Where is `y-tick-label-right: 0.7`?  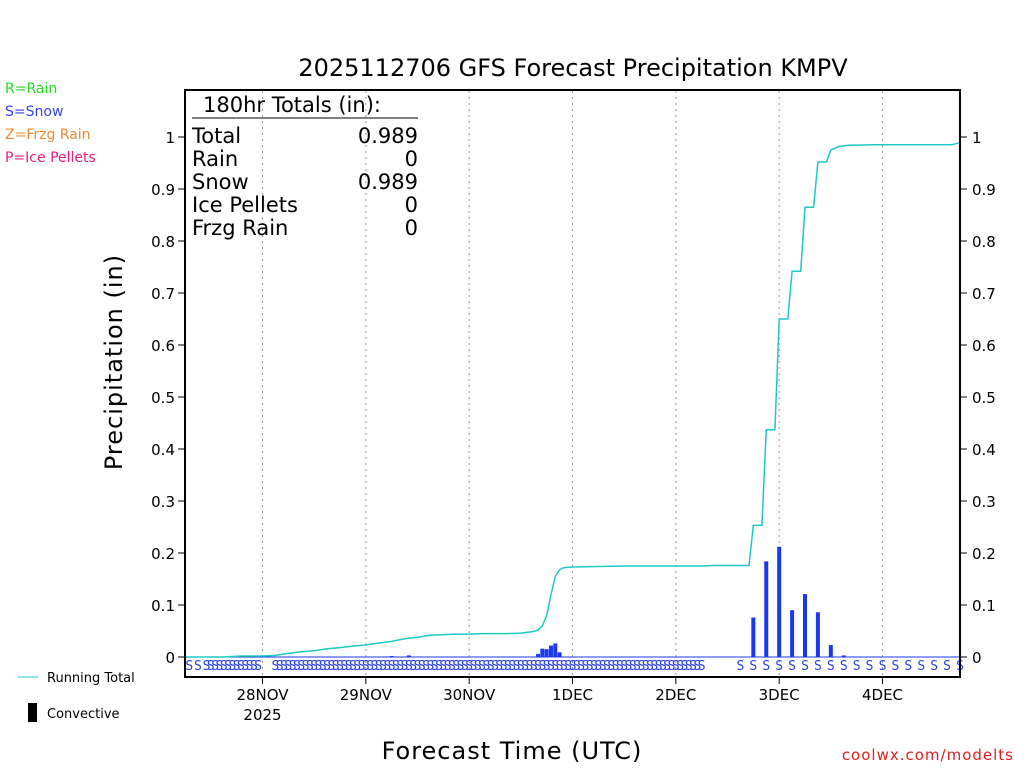
y-tick-label-right: 0.7 is located at coordinates (984, 294).